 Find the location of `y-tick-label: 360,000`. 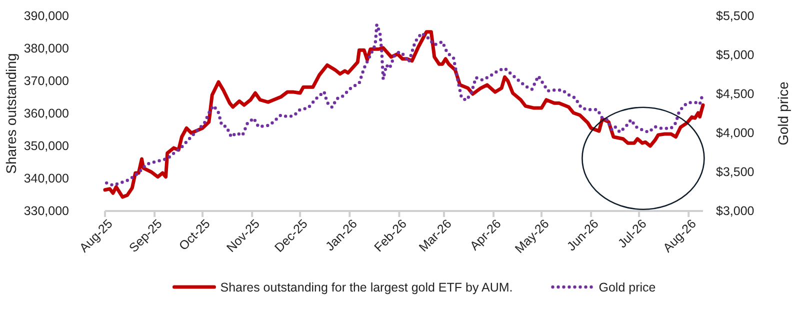

y-tick-label: 360,000 is located at coordinates (47, 113).